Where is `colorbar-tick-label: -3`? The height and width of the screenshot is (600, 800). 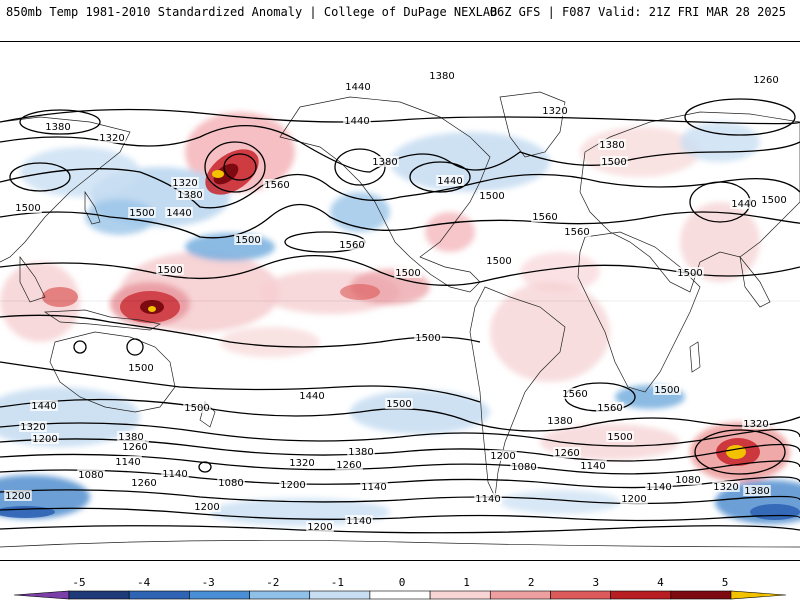
colorbar-tick-label: -3 is located at coordinates (208, 582).